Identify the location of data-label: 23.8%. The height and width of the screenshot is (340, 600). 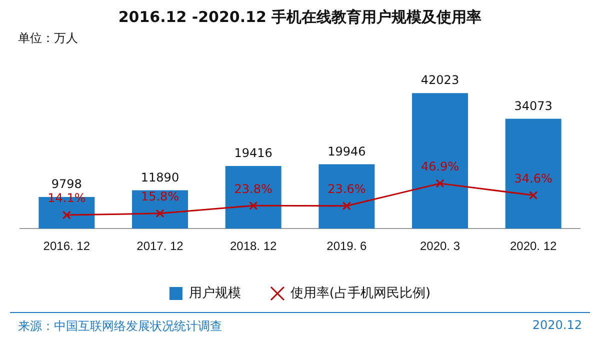
(253, 189).